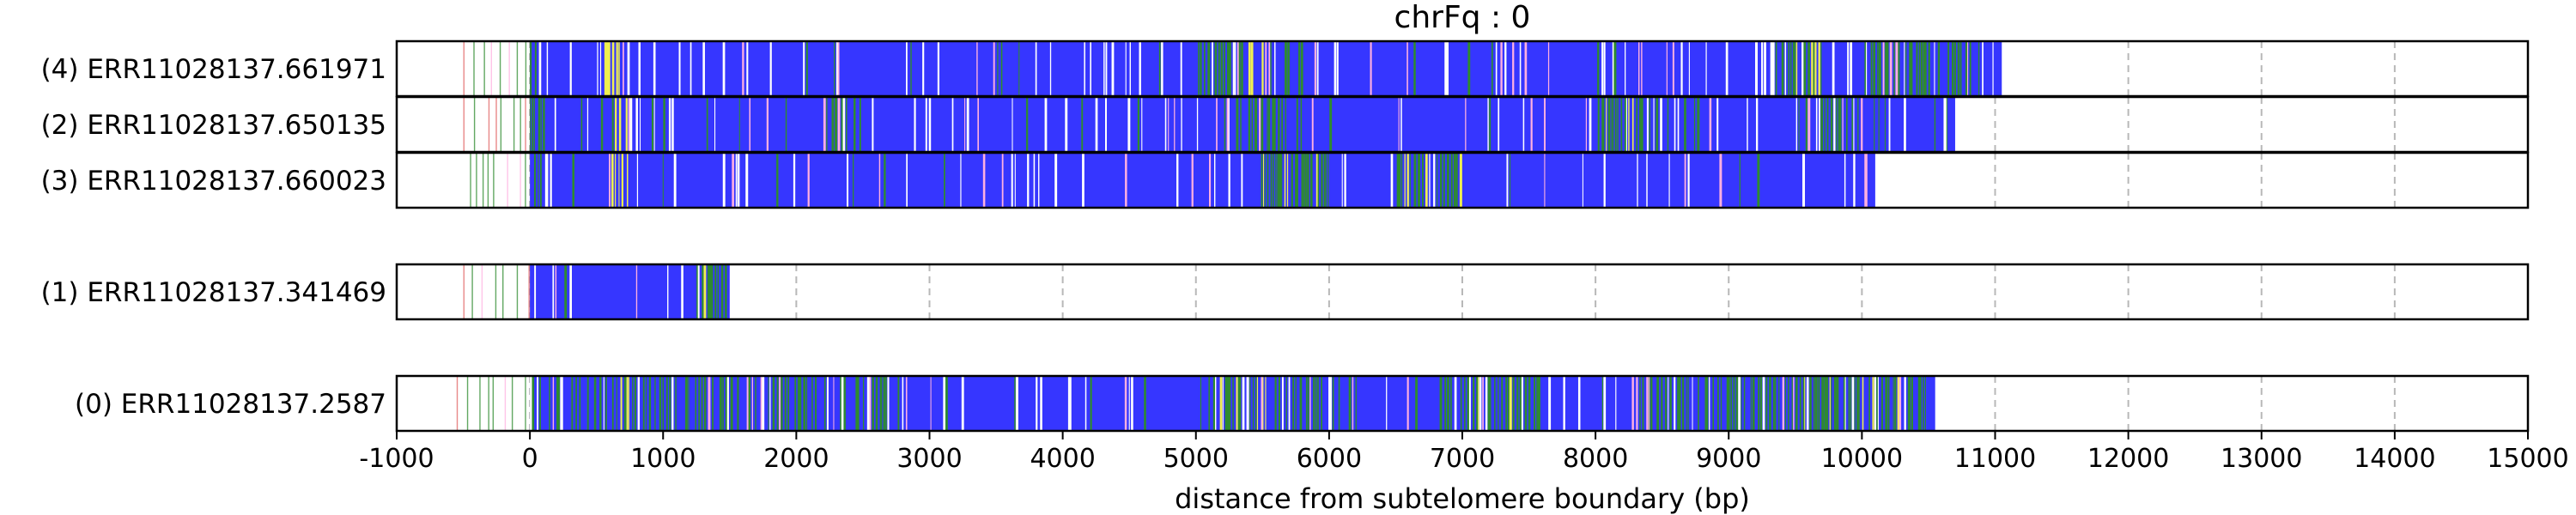 This screenshot has height=515, width=2576. What do you see at coordinates (1729, 459) in the screenshot?
I see `x-tick-label: 9000` at bounding box center [1729, 459].